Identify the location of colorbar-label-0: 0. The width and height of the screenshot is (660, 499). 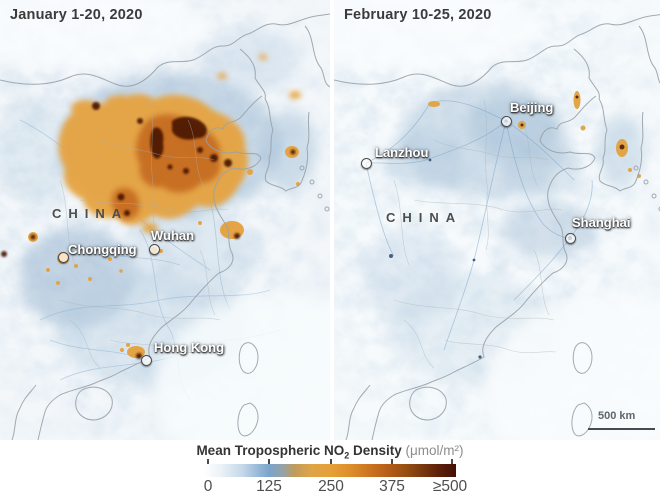
(208, 486).